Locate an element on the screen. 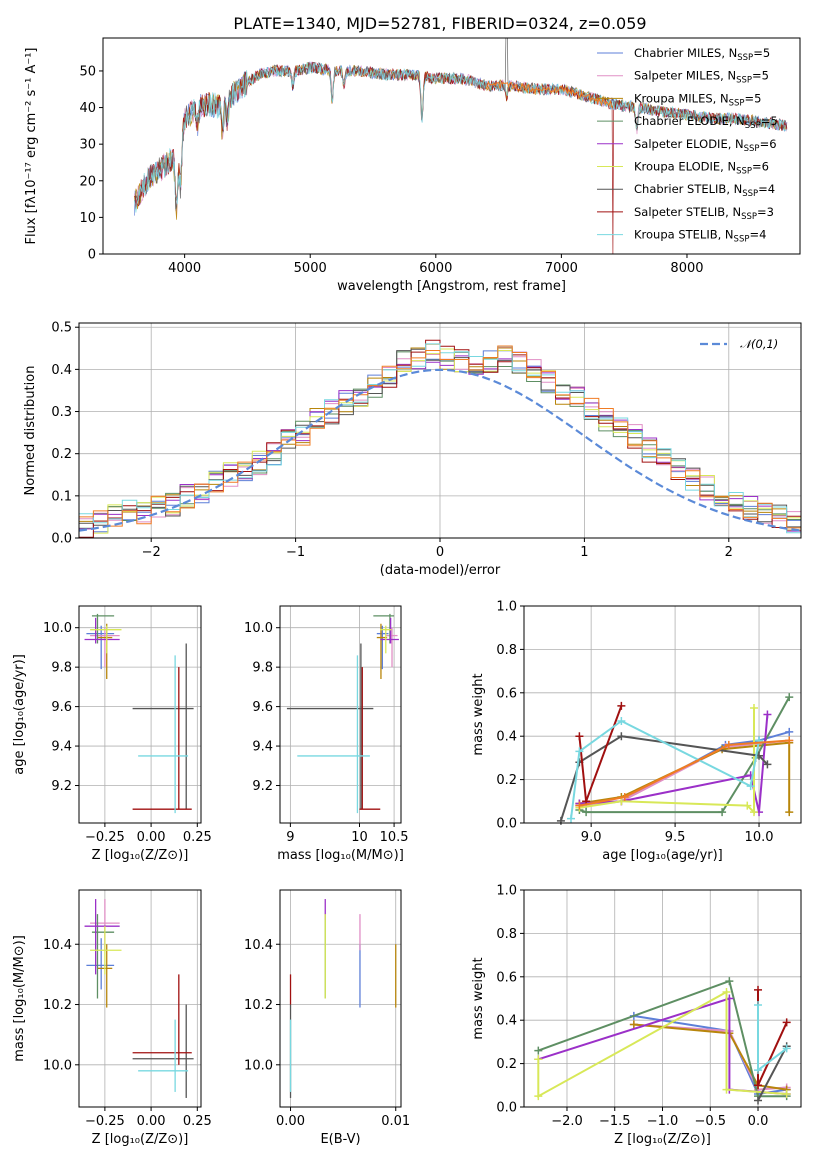 This screenshot has height=1170, width=819. mass-weight-vs-age-ytick-label: 0.2 is located at coordinates (506, 780).